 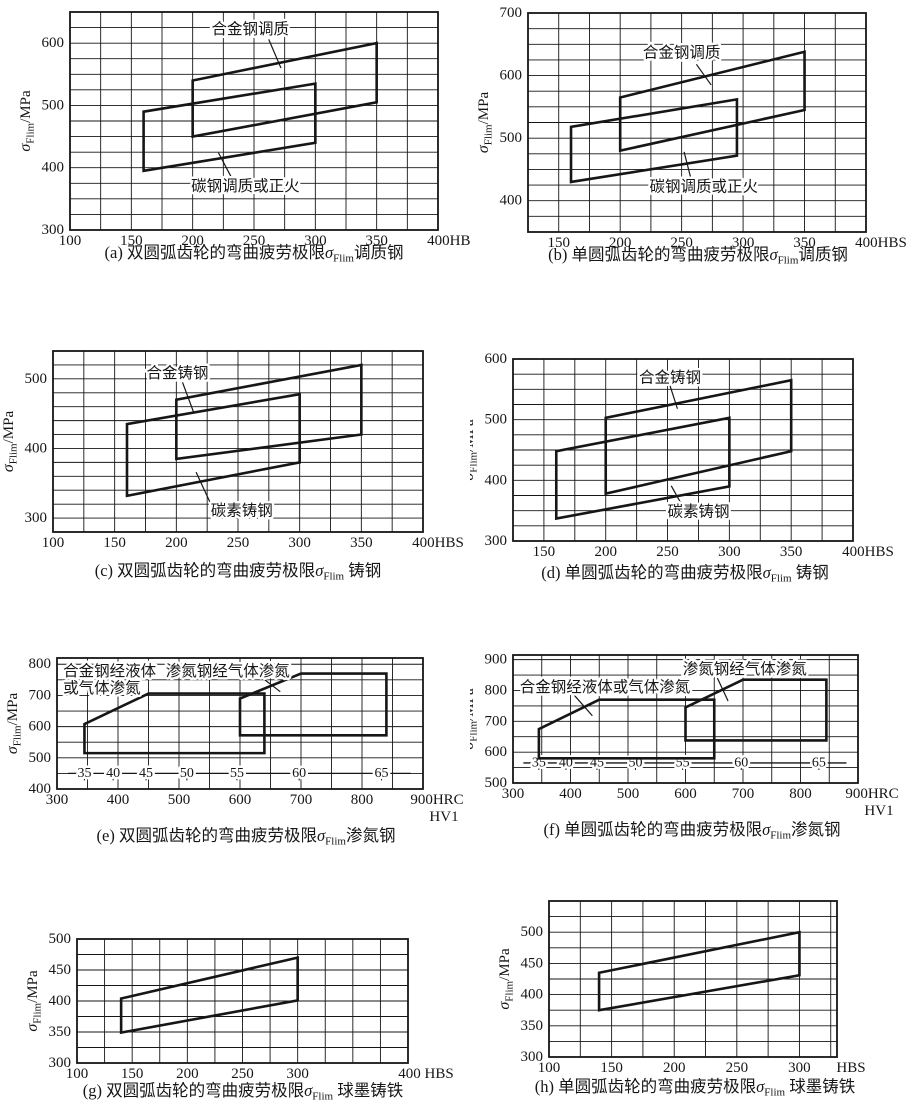 What do you see at coordinates (146, 773) in the screenshot?
I see `hrc-mark-e-45: 45` at bounding box center [146, 773].